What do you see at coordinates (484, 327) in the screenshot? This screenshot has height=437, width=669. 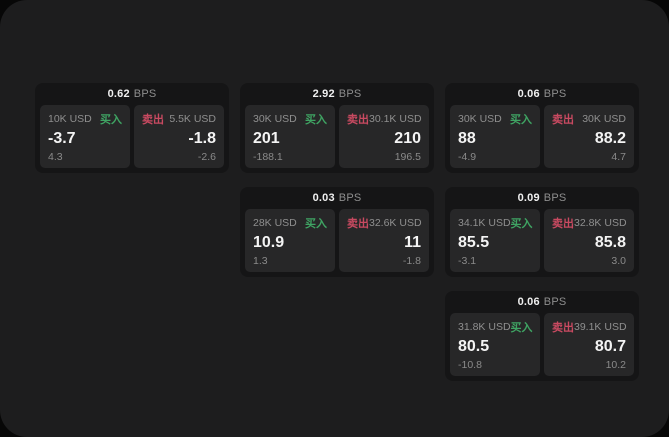 I see `buy-size-label: 31.8K USD` at bounding box center [484, 327].